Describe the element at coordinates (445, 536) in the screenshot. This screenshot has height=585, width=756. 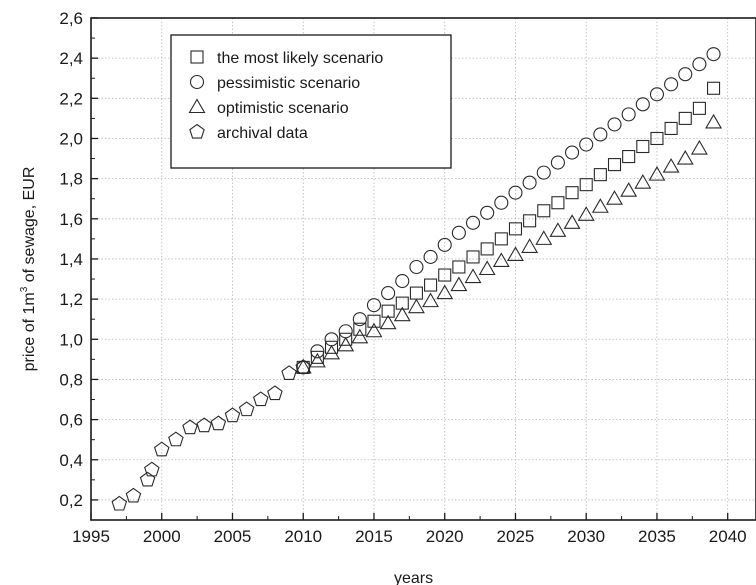
I see `x-tick-label: 2020` at that location.